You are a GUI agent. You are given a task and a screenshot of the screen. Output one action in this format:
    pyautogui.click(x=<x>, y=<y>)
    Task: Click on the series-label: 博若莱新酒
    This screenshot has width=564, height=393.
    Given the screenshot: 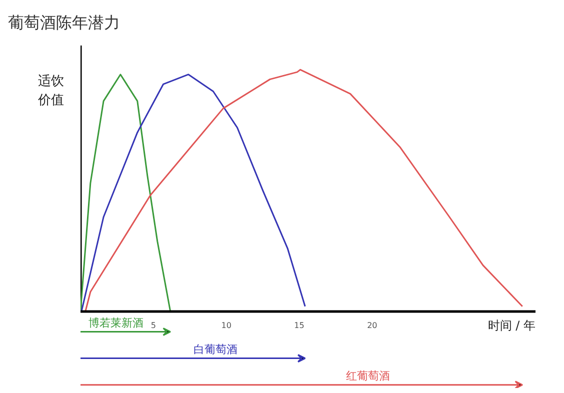 What is the action you would take?
    pyautogui.click(x=116, y=323)
    